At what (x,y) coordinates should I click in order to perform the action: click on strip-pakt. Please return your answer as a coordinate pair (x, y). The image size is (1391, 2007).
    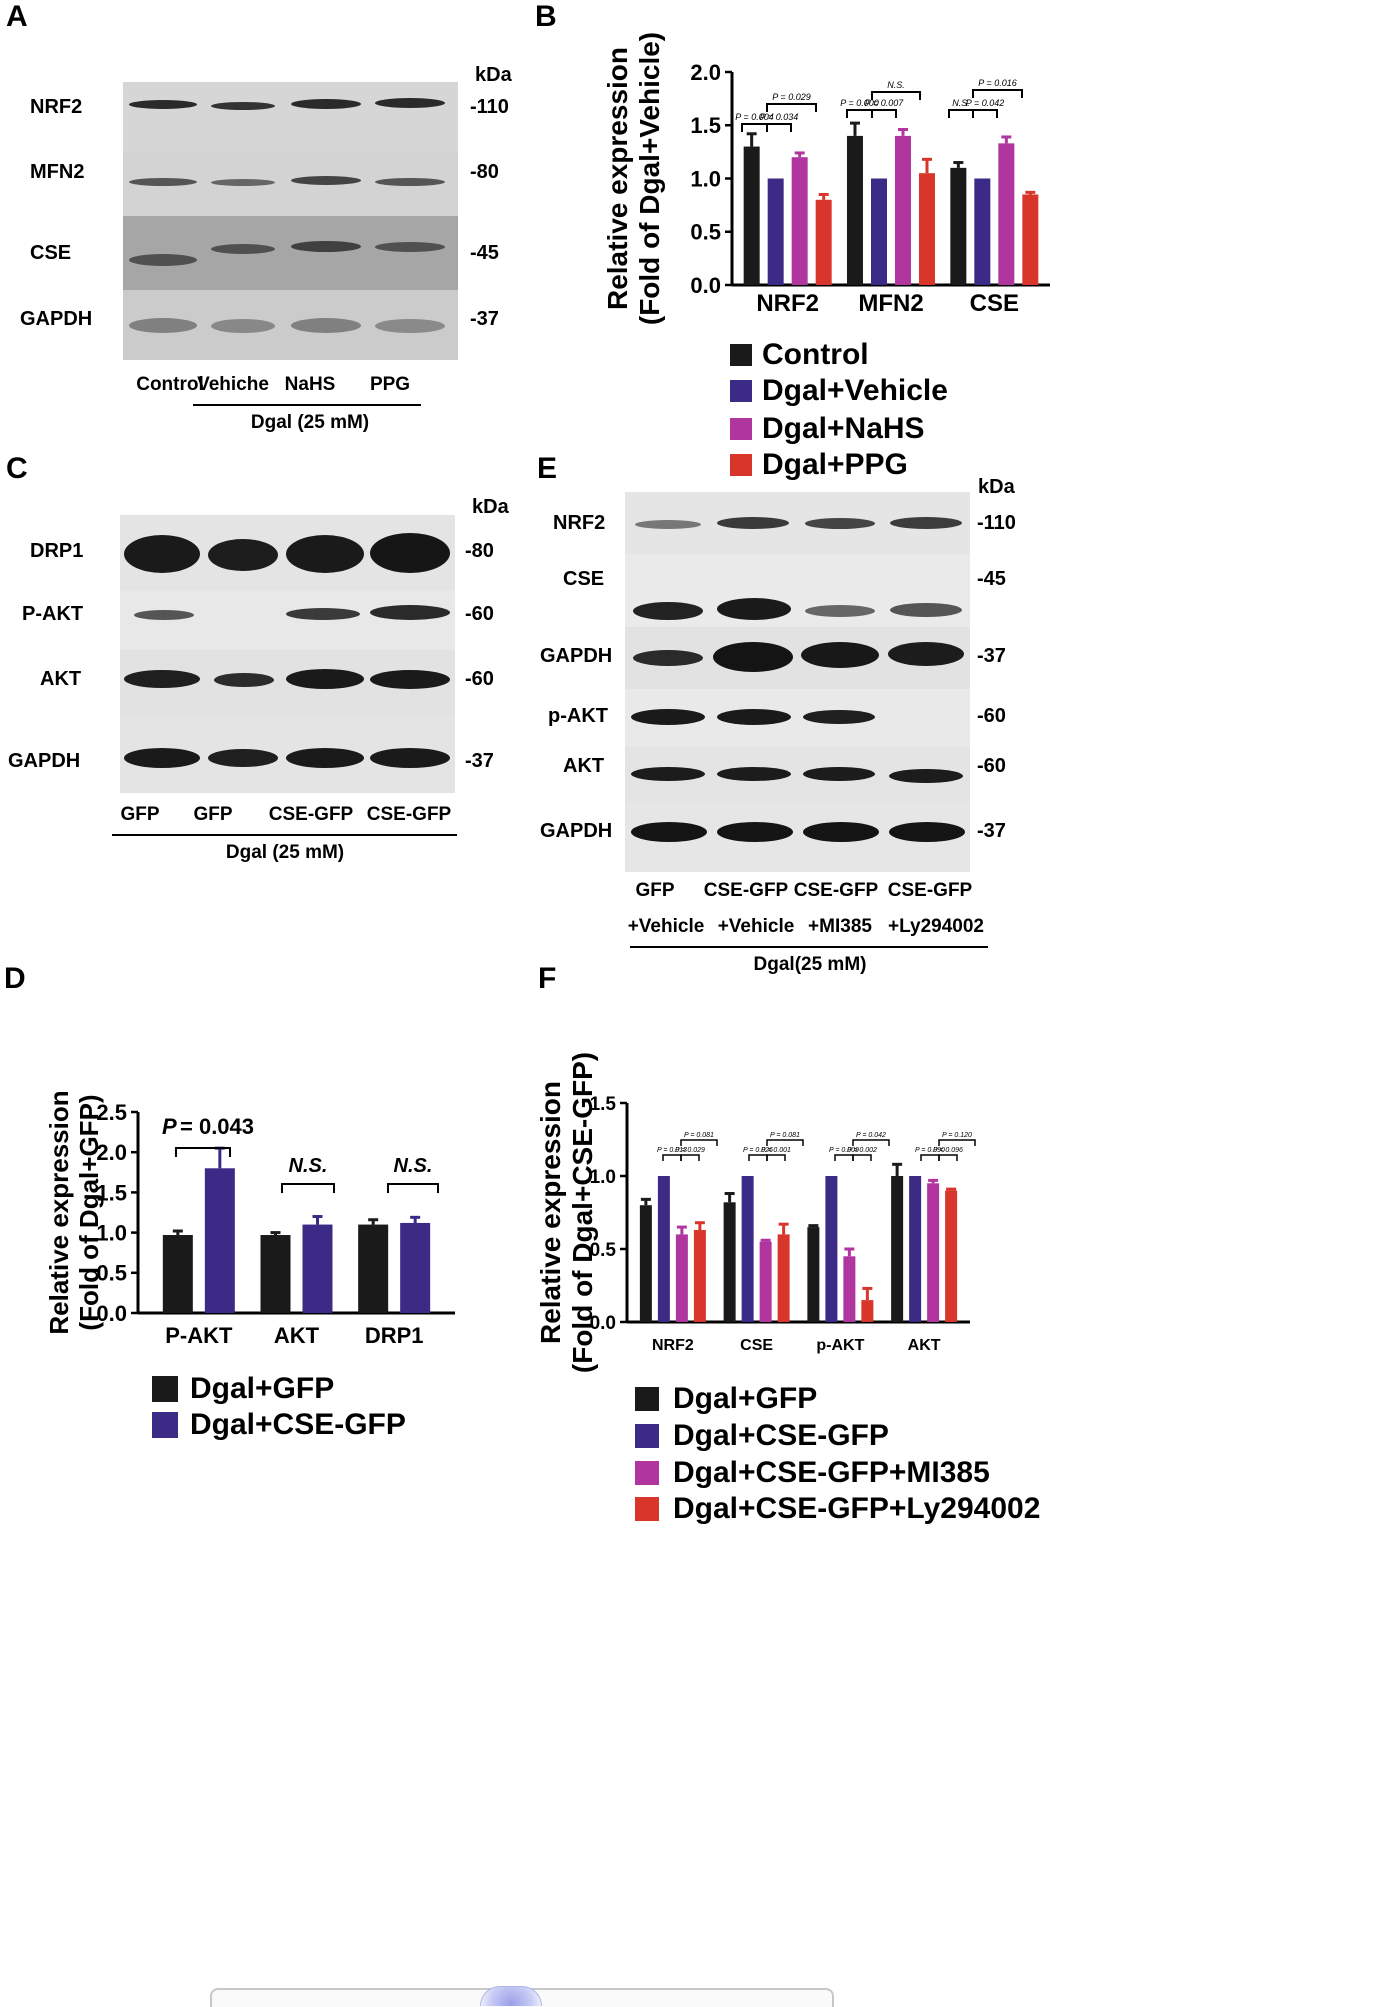
    Looking at the image, I should click on (287, 620).